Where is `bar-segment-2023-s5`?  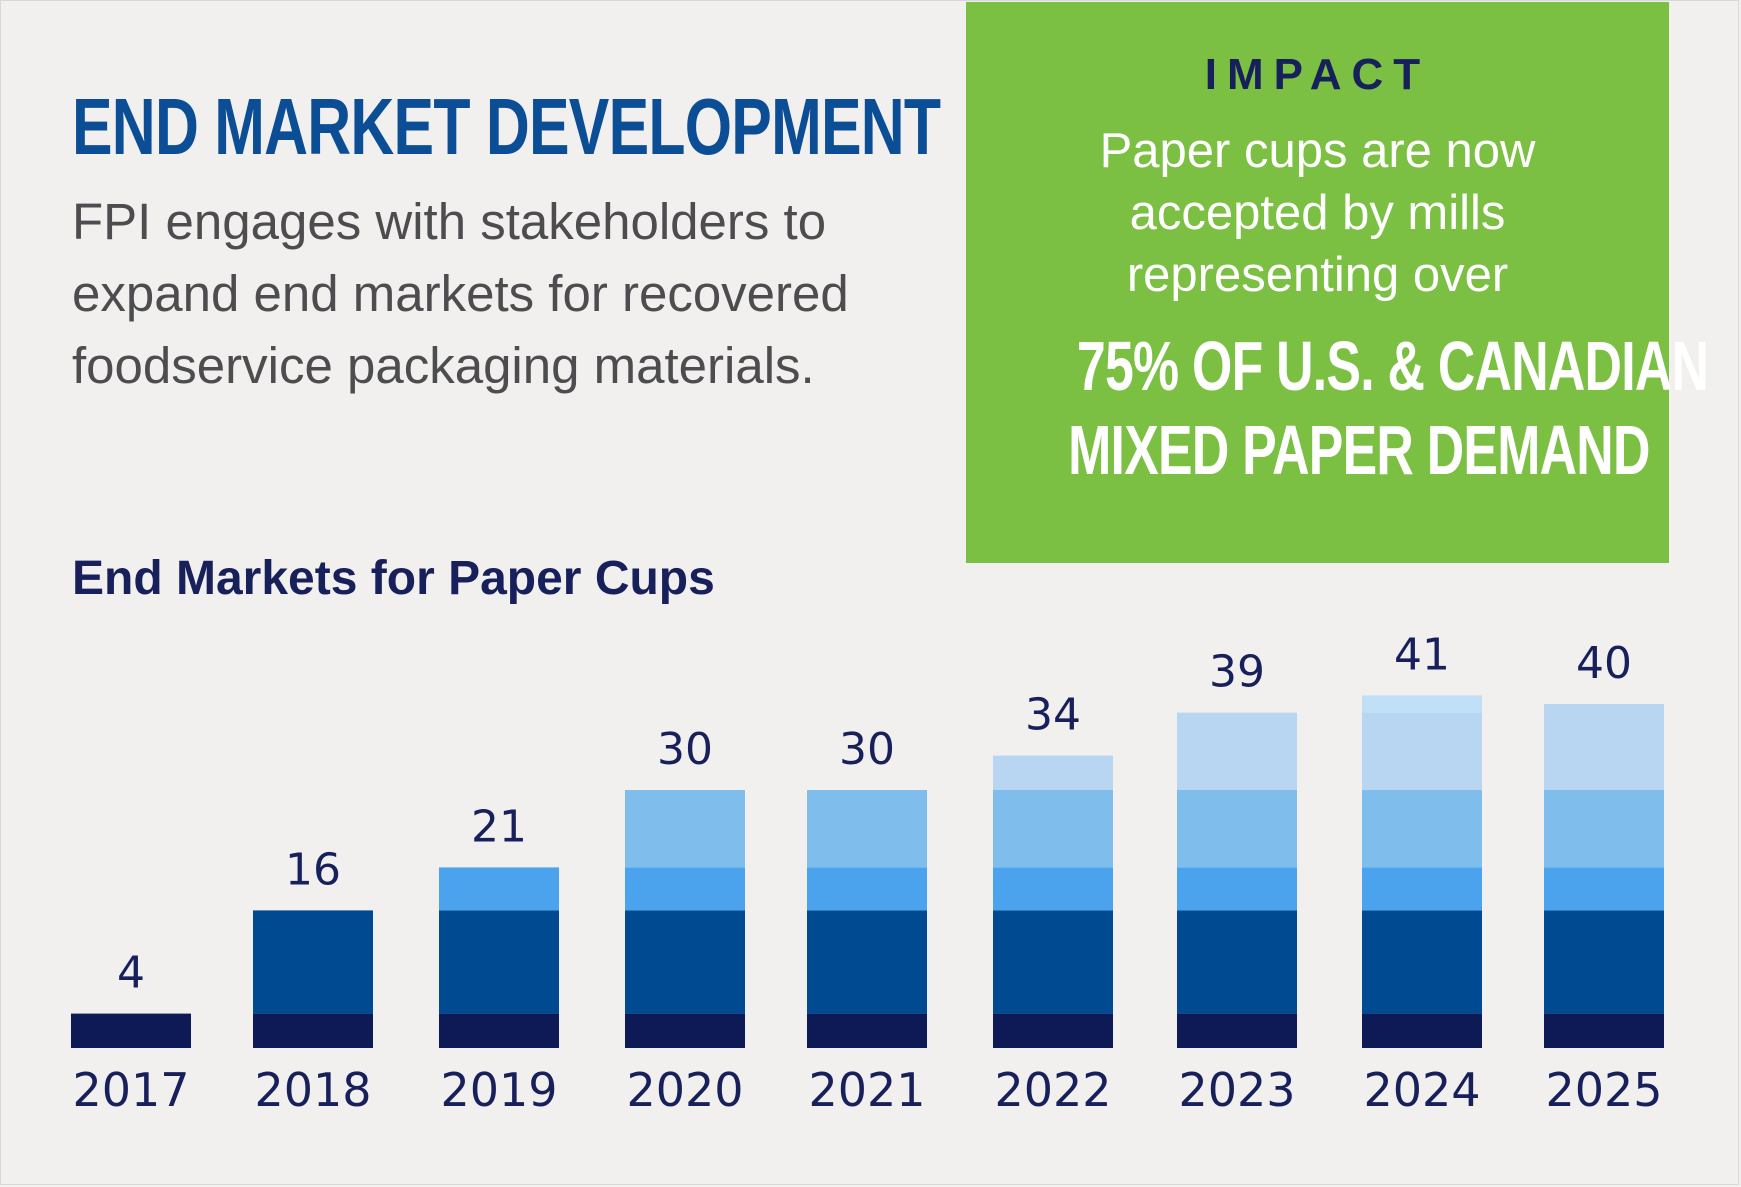 bar-segment-2023-s5 is located at coordinates (1237, 751).